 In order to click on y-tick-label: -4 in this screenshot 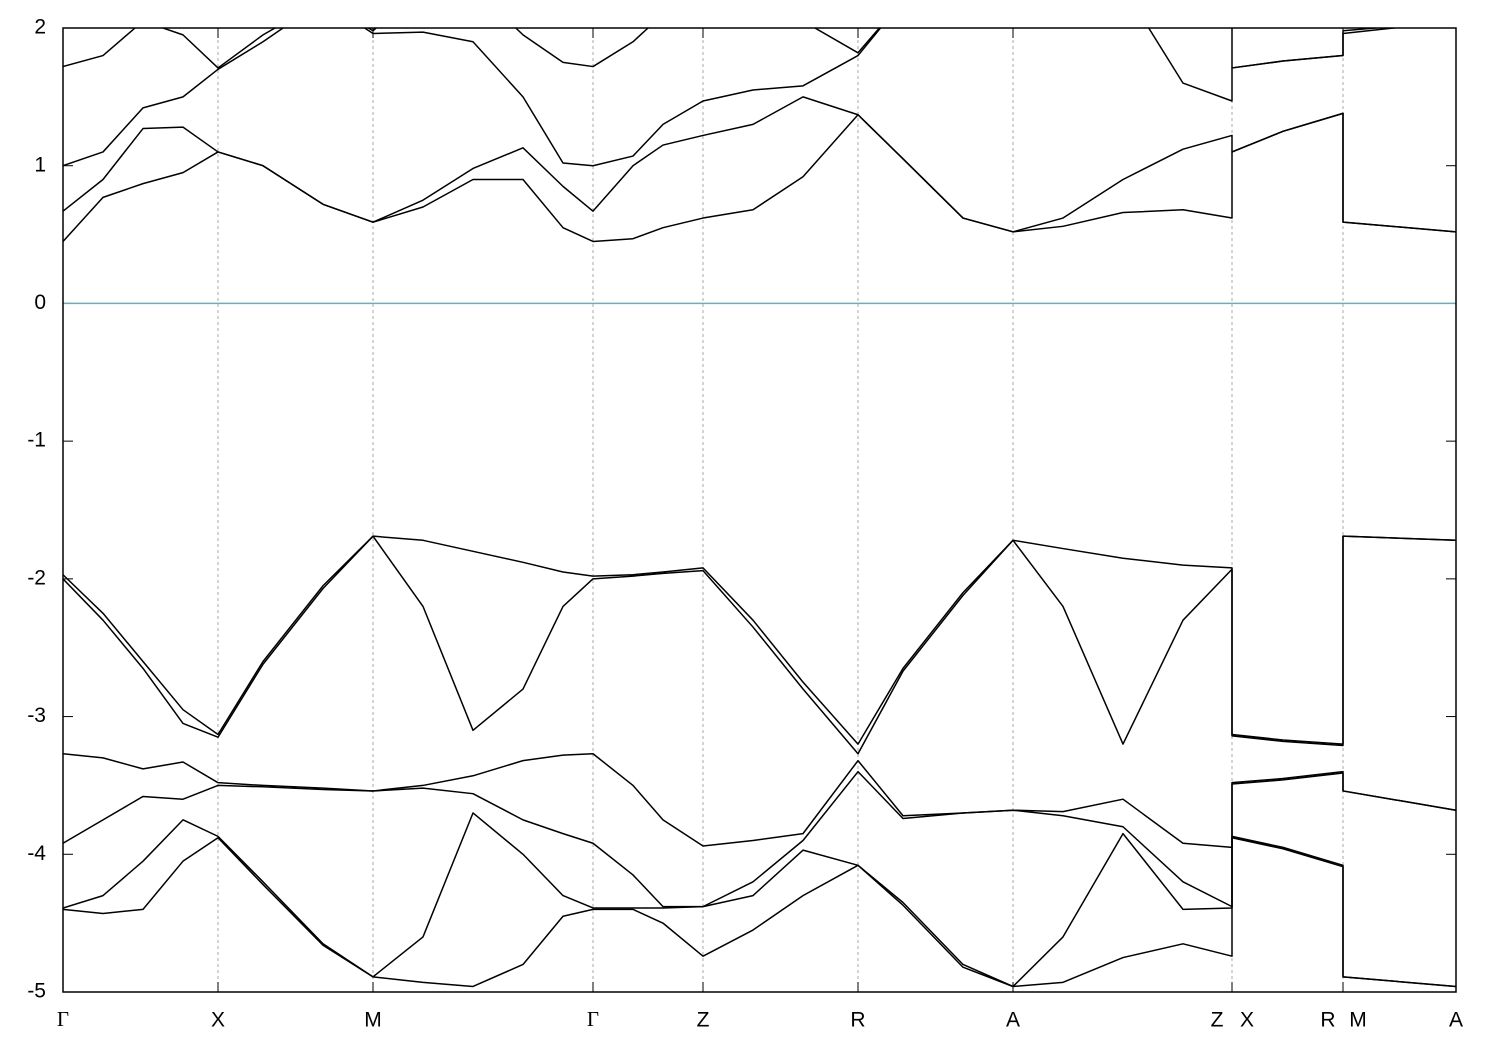, I will do `click(36, 853)`.